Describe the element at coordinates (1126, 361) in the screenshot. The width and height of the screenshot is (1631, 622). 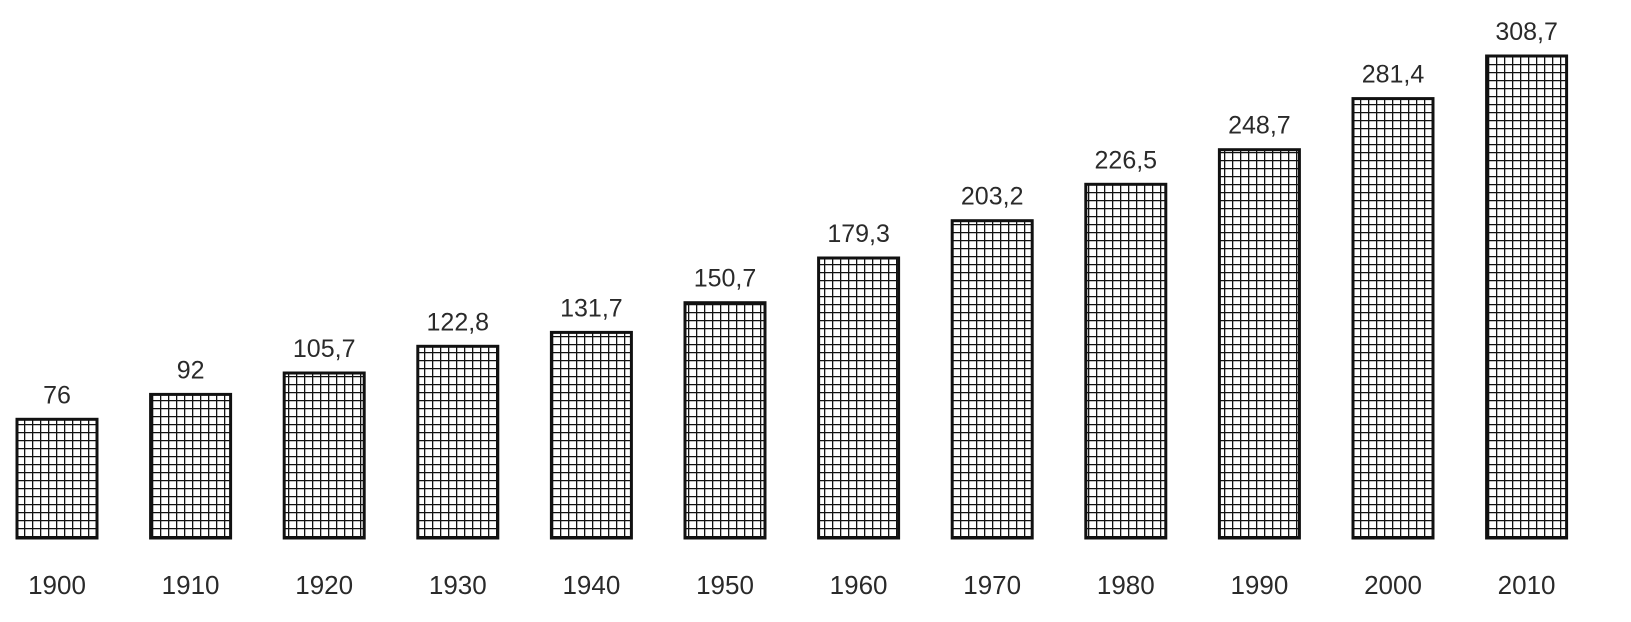
I see `bar-1980` at that location.